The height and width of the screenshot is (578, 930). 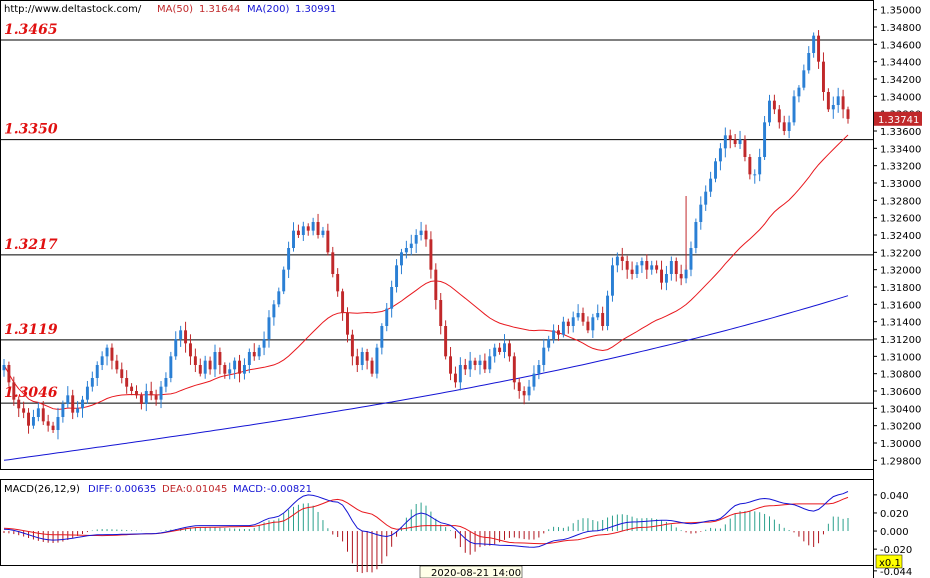 What do you see at coordinates (900, 28) in the screenshot?
I see `price-tick-label: 1.34800` at bounding box center [900, 28].